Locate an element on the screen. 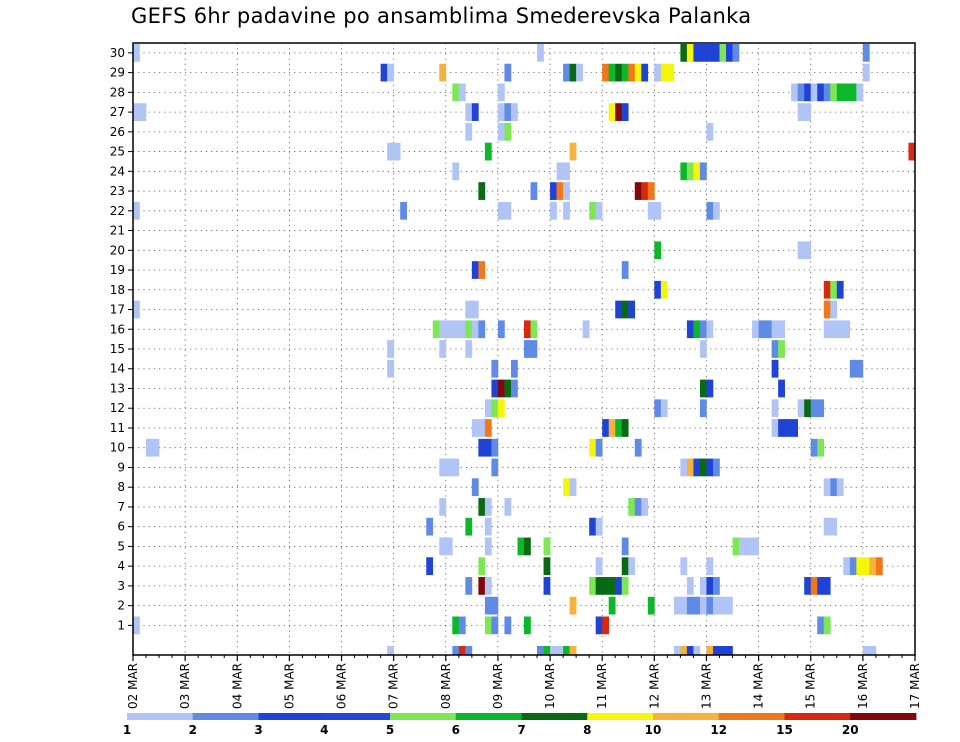 The image size is (960, 742). x-tick-label: 13 MAR is located at coordinates (706, 686).